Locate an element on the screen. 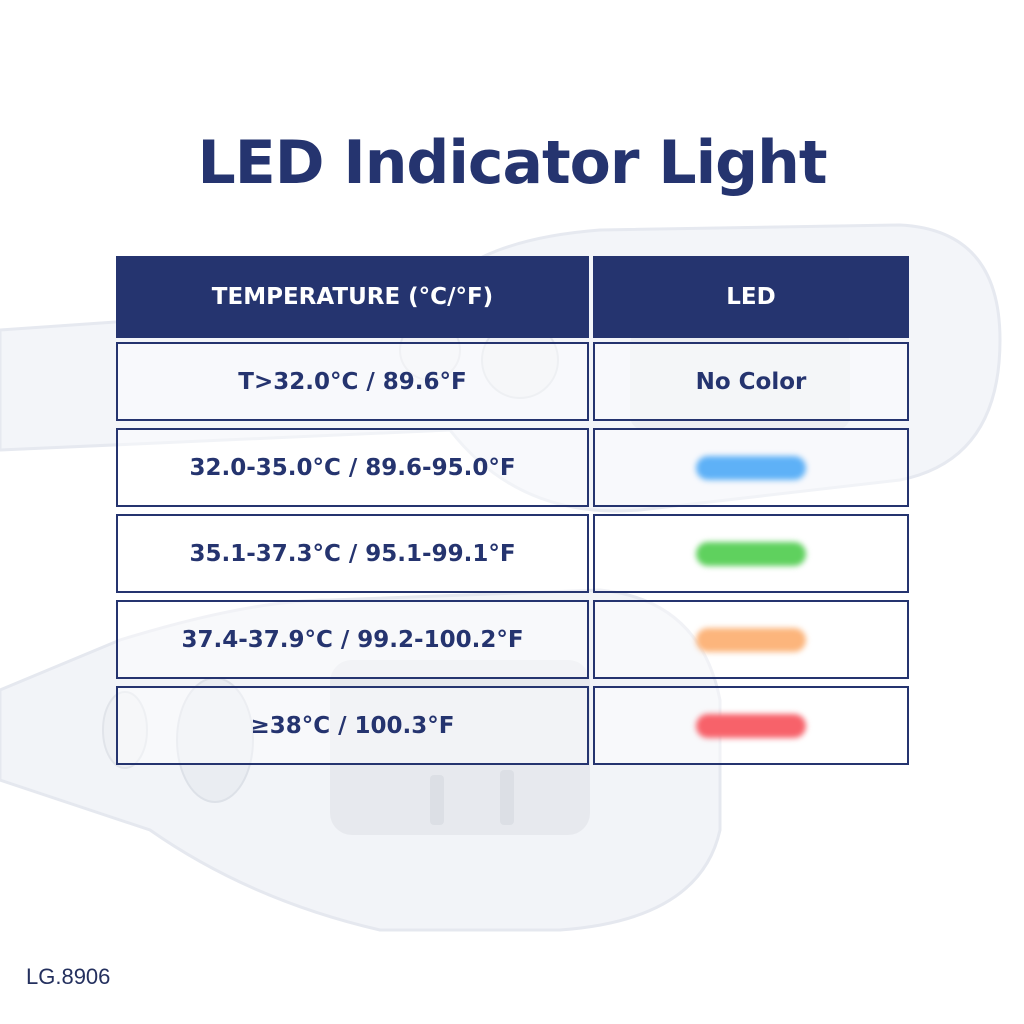 This screenshot has height=1024, width=1024. temperature-cell: 32.0-35.0°C / 89.6-95.0°F is located at coordinates (352, 467).